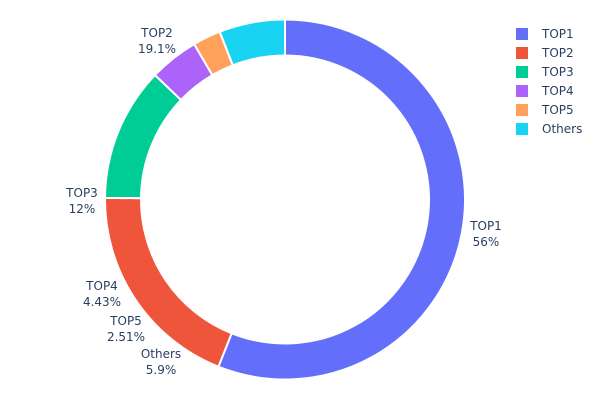 The image size is (600, 400). What do you see at coordinates (81, 193) in the screenshot?
I see `slice-label: TOP3` at bounding box center [81, 193].